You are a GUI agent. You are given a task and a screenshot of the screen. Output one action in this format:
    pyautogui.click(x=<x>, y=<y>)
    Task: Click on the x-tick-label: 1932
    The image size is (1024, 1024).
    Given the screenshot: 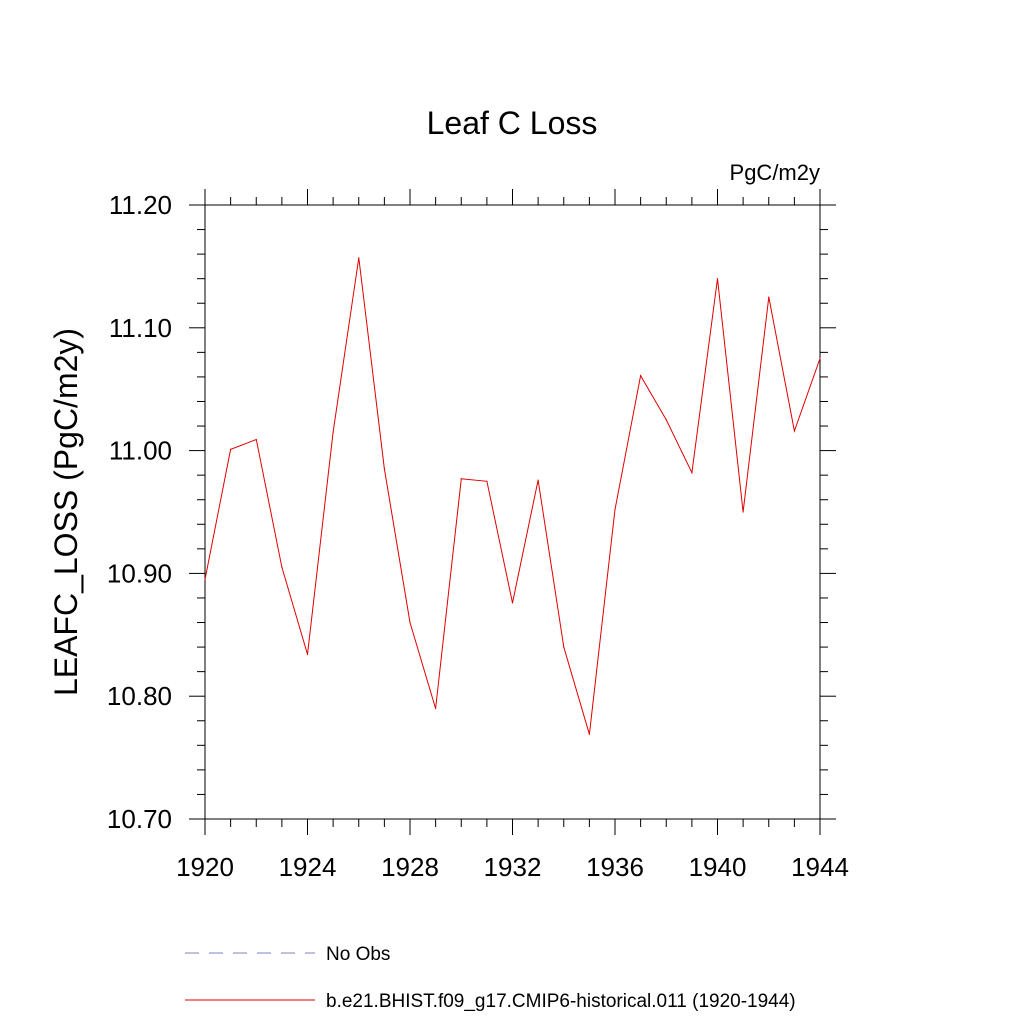 What is the action you would take?
    pyautogui.click(x=513, y=867)
    